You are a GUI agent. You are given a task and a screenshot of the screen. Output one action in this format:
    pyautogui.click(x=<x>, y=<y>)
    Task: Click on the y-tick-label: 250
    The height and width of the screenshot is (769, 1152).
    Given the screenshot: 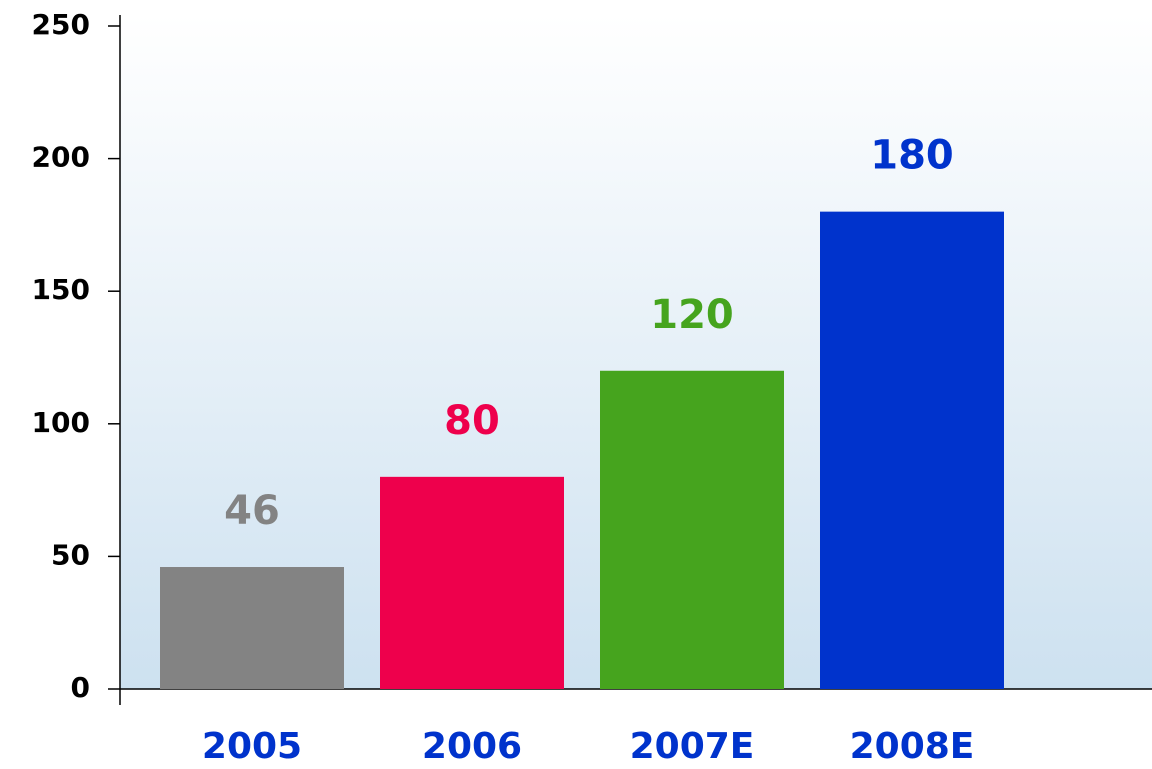 What is the action you would take?
    pyautogui.click(x=61, y=24)
    